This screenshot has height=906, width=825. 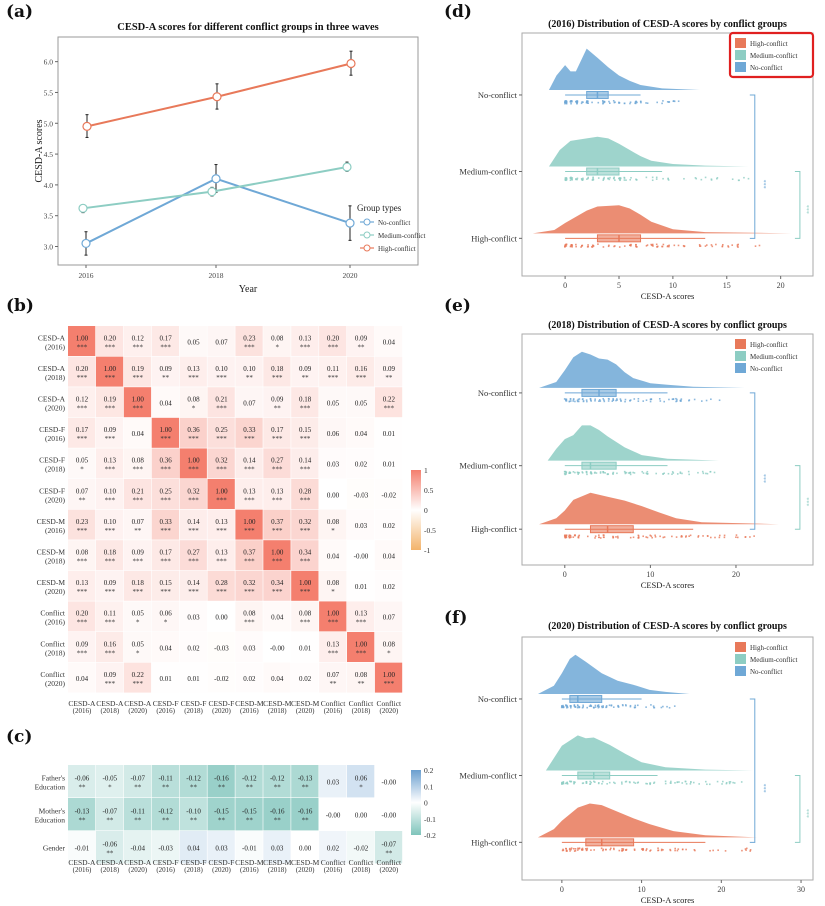 What do you see at coordinates (49, 62) in the screenshot?
I see `y-tick-label: 6.0` at bounding box center [49, 62].